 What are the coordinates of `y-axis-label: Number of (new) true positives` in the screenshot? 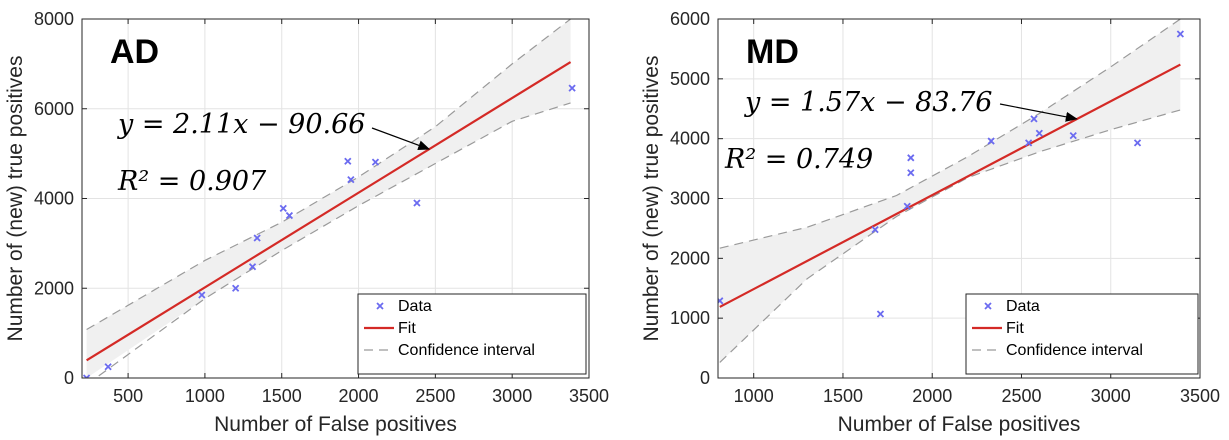 It's located at (15, 199).